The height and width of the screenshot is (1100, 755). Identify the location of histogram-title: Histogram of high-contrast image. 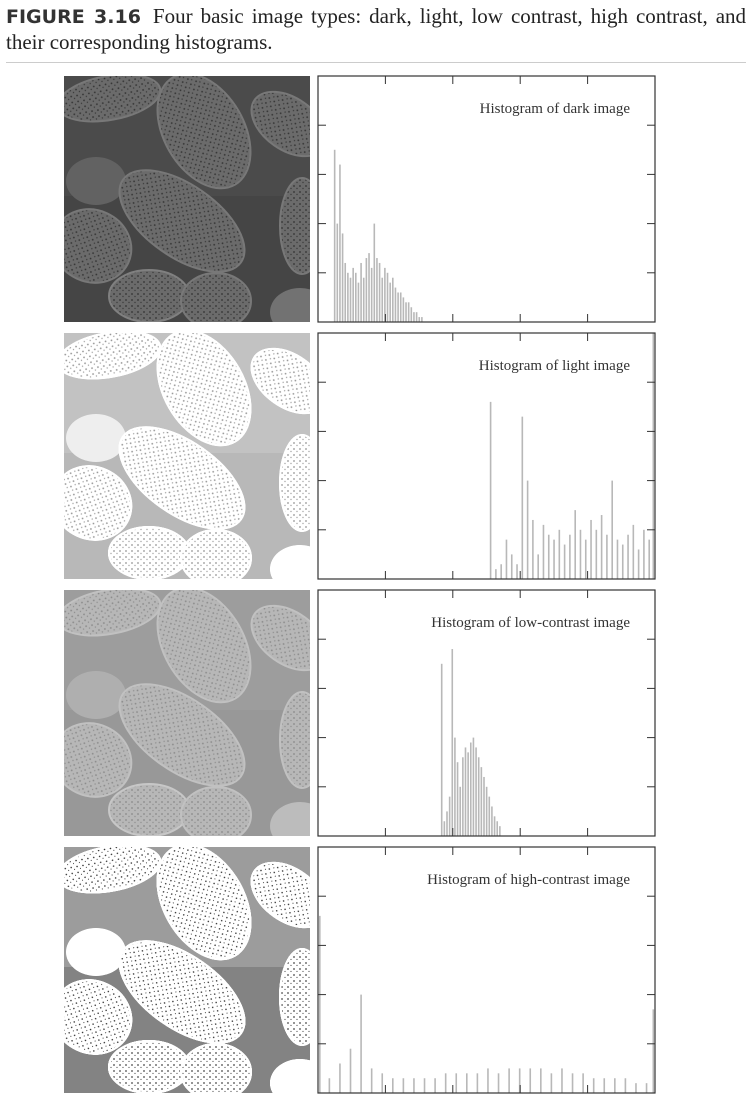
(528, 880).